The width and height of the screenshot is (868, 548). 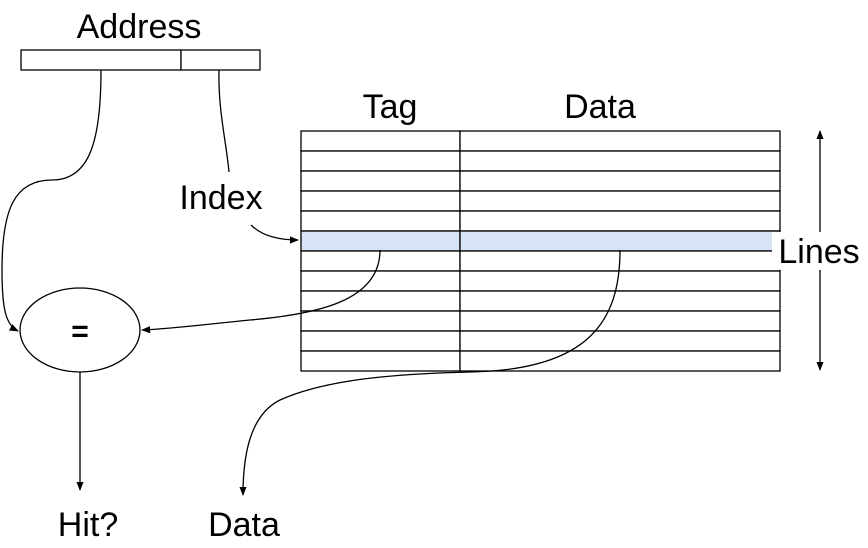 I want to click on comparator-symbol: =, so click(x=80, y=331).